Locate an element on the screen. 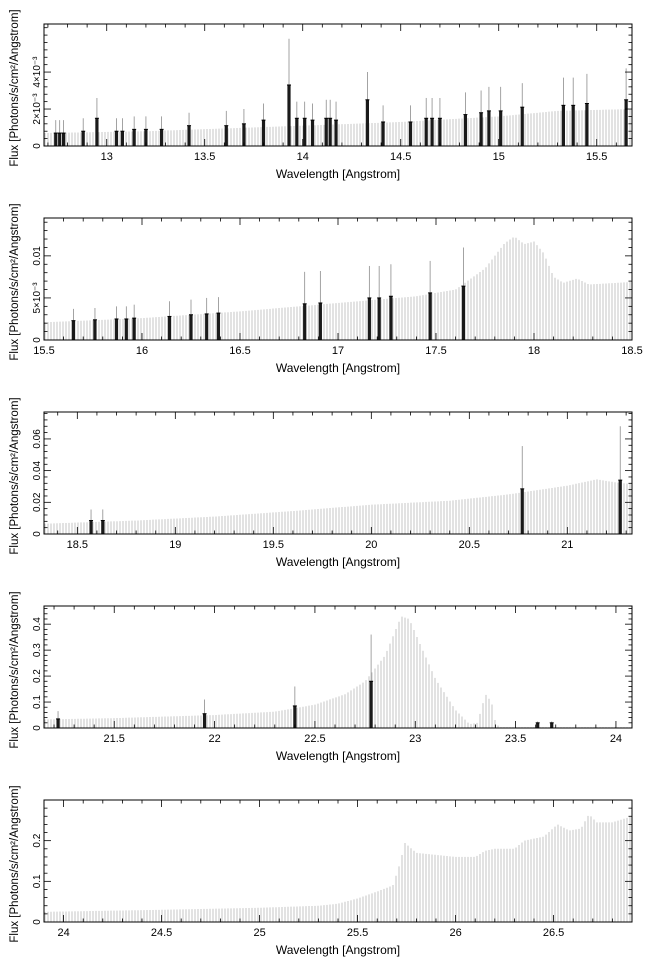 The width and height of the screenshot is (653, 972). x-tick-label: 17.5 is located at coordinates (435, 351).